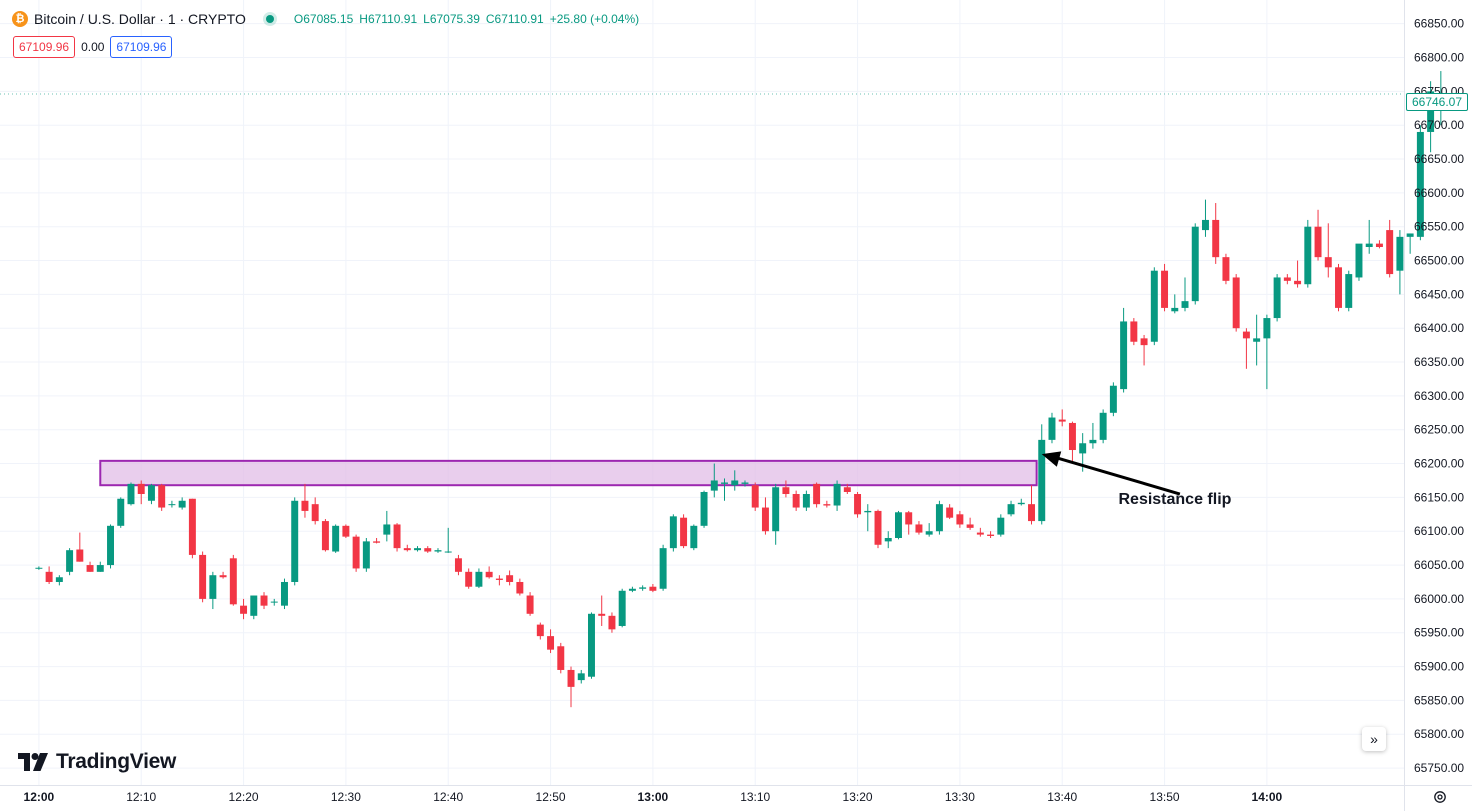  What do you see at coordinates (1174, 499) in the screenshot?
I see `resistance-flip-label: Resistance flip` at bounding box center [1174, 499].